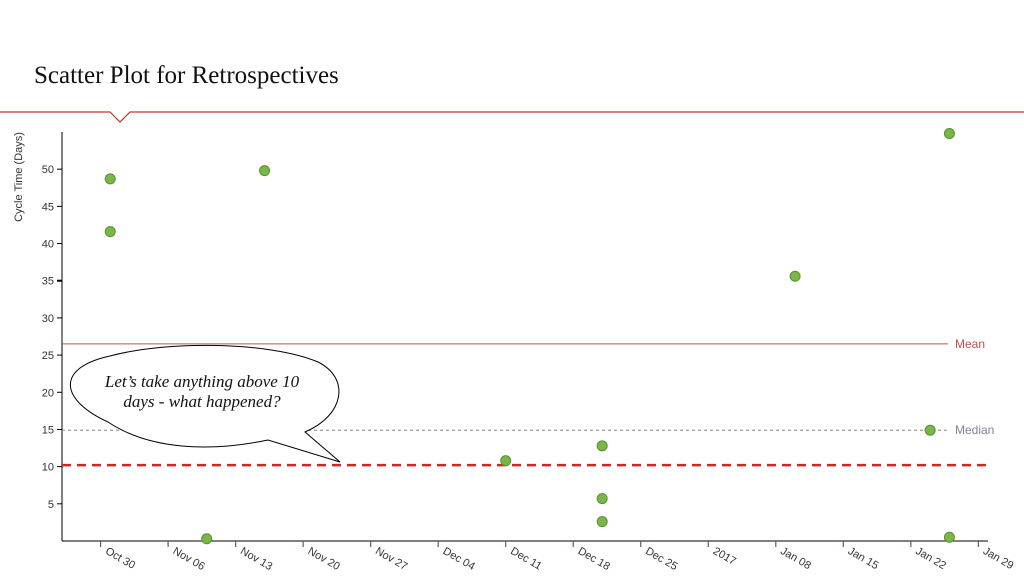  I want to click on y-axis-label: Cycle Time (Days), so click(19, 177).